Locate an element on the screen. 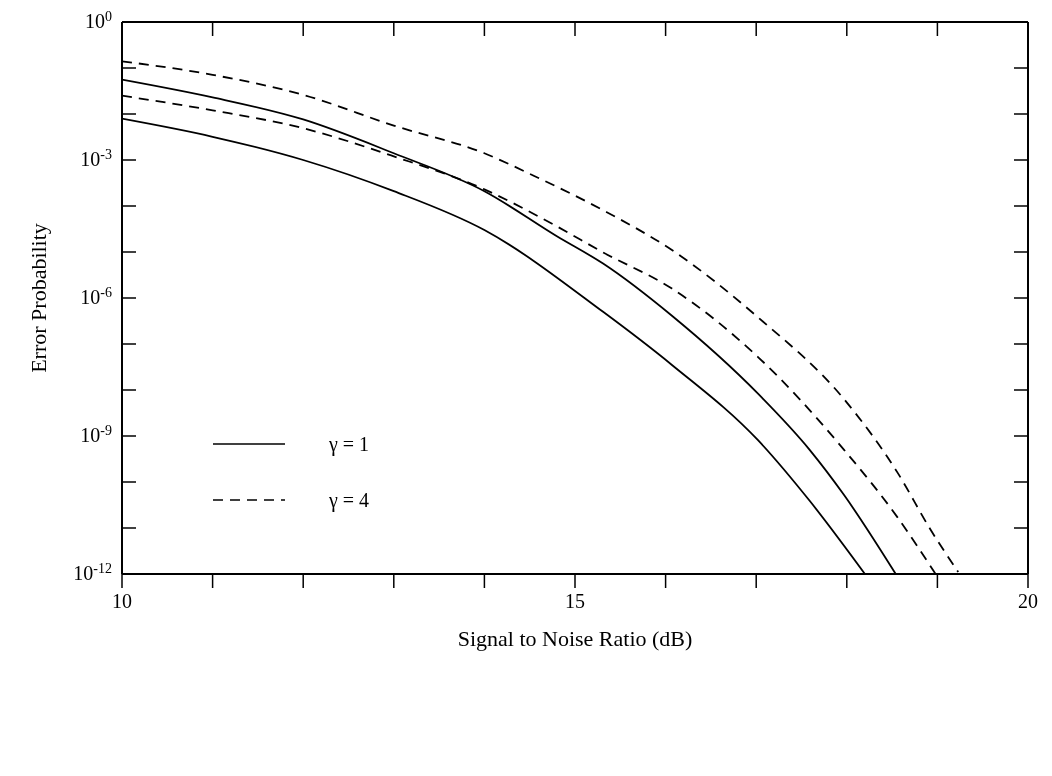  y-tick-label: 10$^{-6}$ is located at coordinates (96, 296).